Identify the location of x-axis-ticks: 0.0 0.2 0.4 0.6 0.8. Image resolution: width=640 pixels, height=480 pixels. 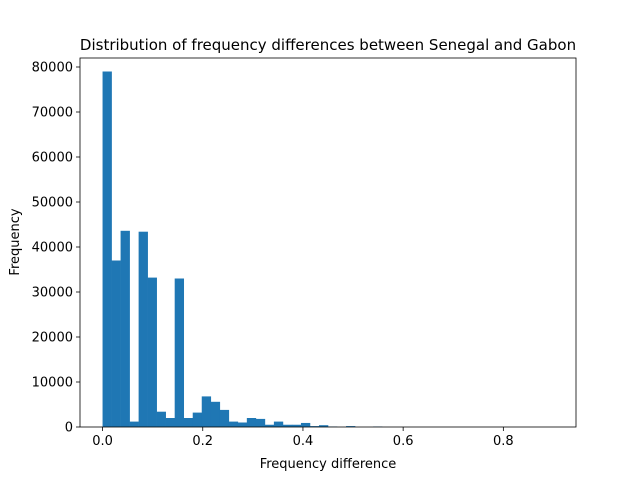
(303, 438).